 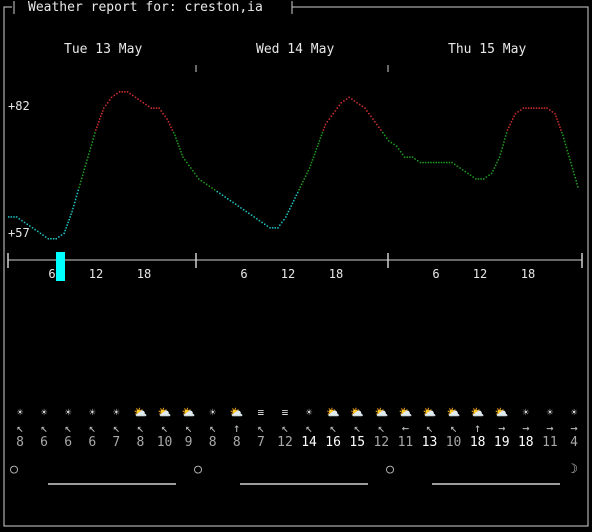 What do you see at coordinates (357, 442) in the screenshot?
I see `wind-speed: 15` at bounding box center [357, 442].